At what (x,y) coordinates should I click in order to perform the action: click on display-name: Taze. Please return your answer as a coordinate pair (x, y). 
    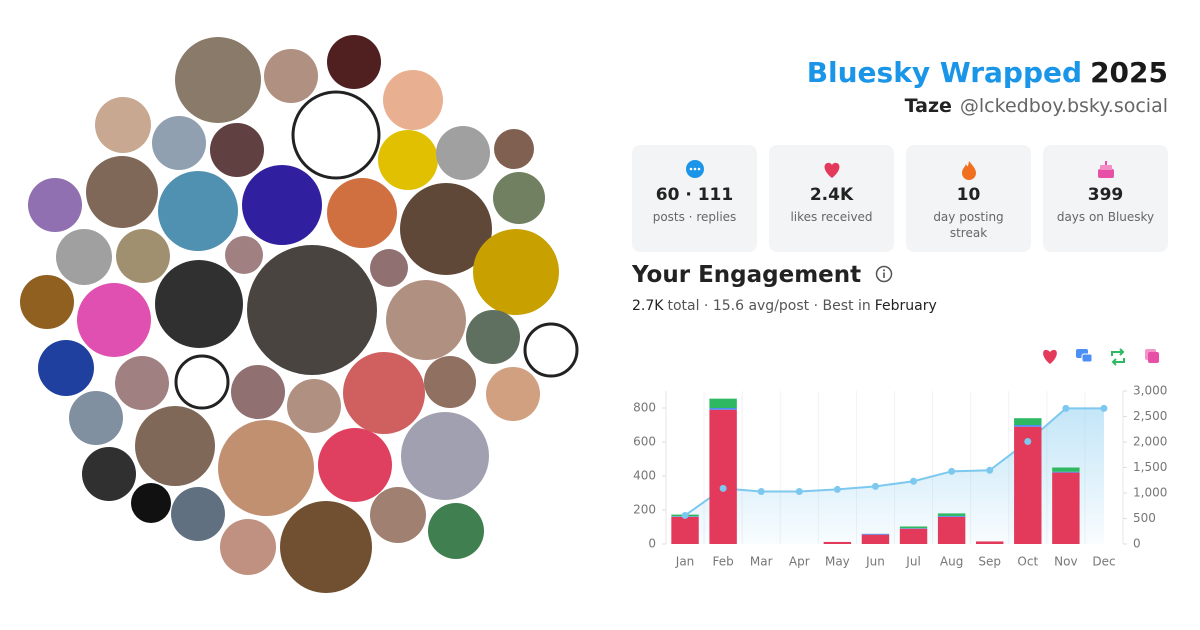
    Looking at the image, I should click on (928, 106).